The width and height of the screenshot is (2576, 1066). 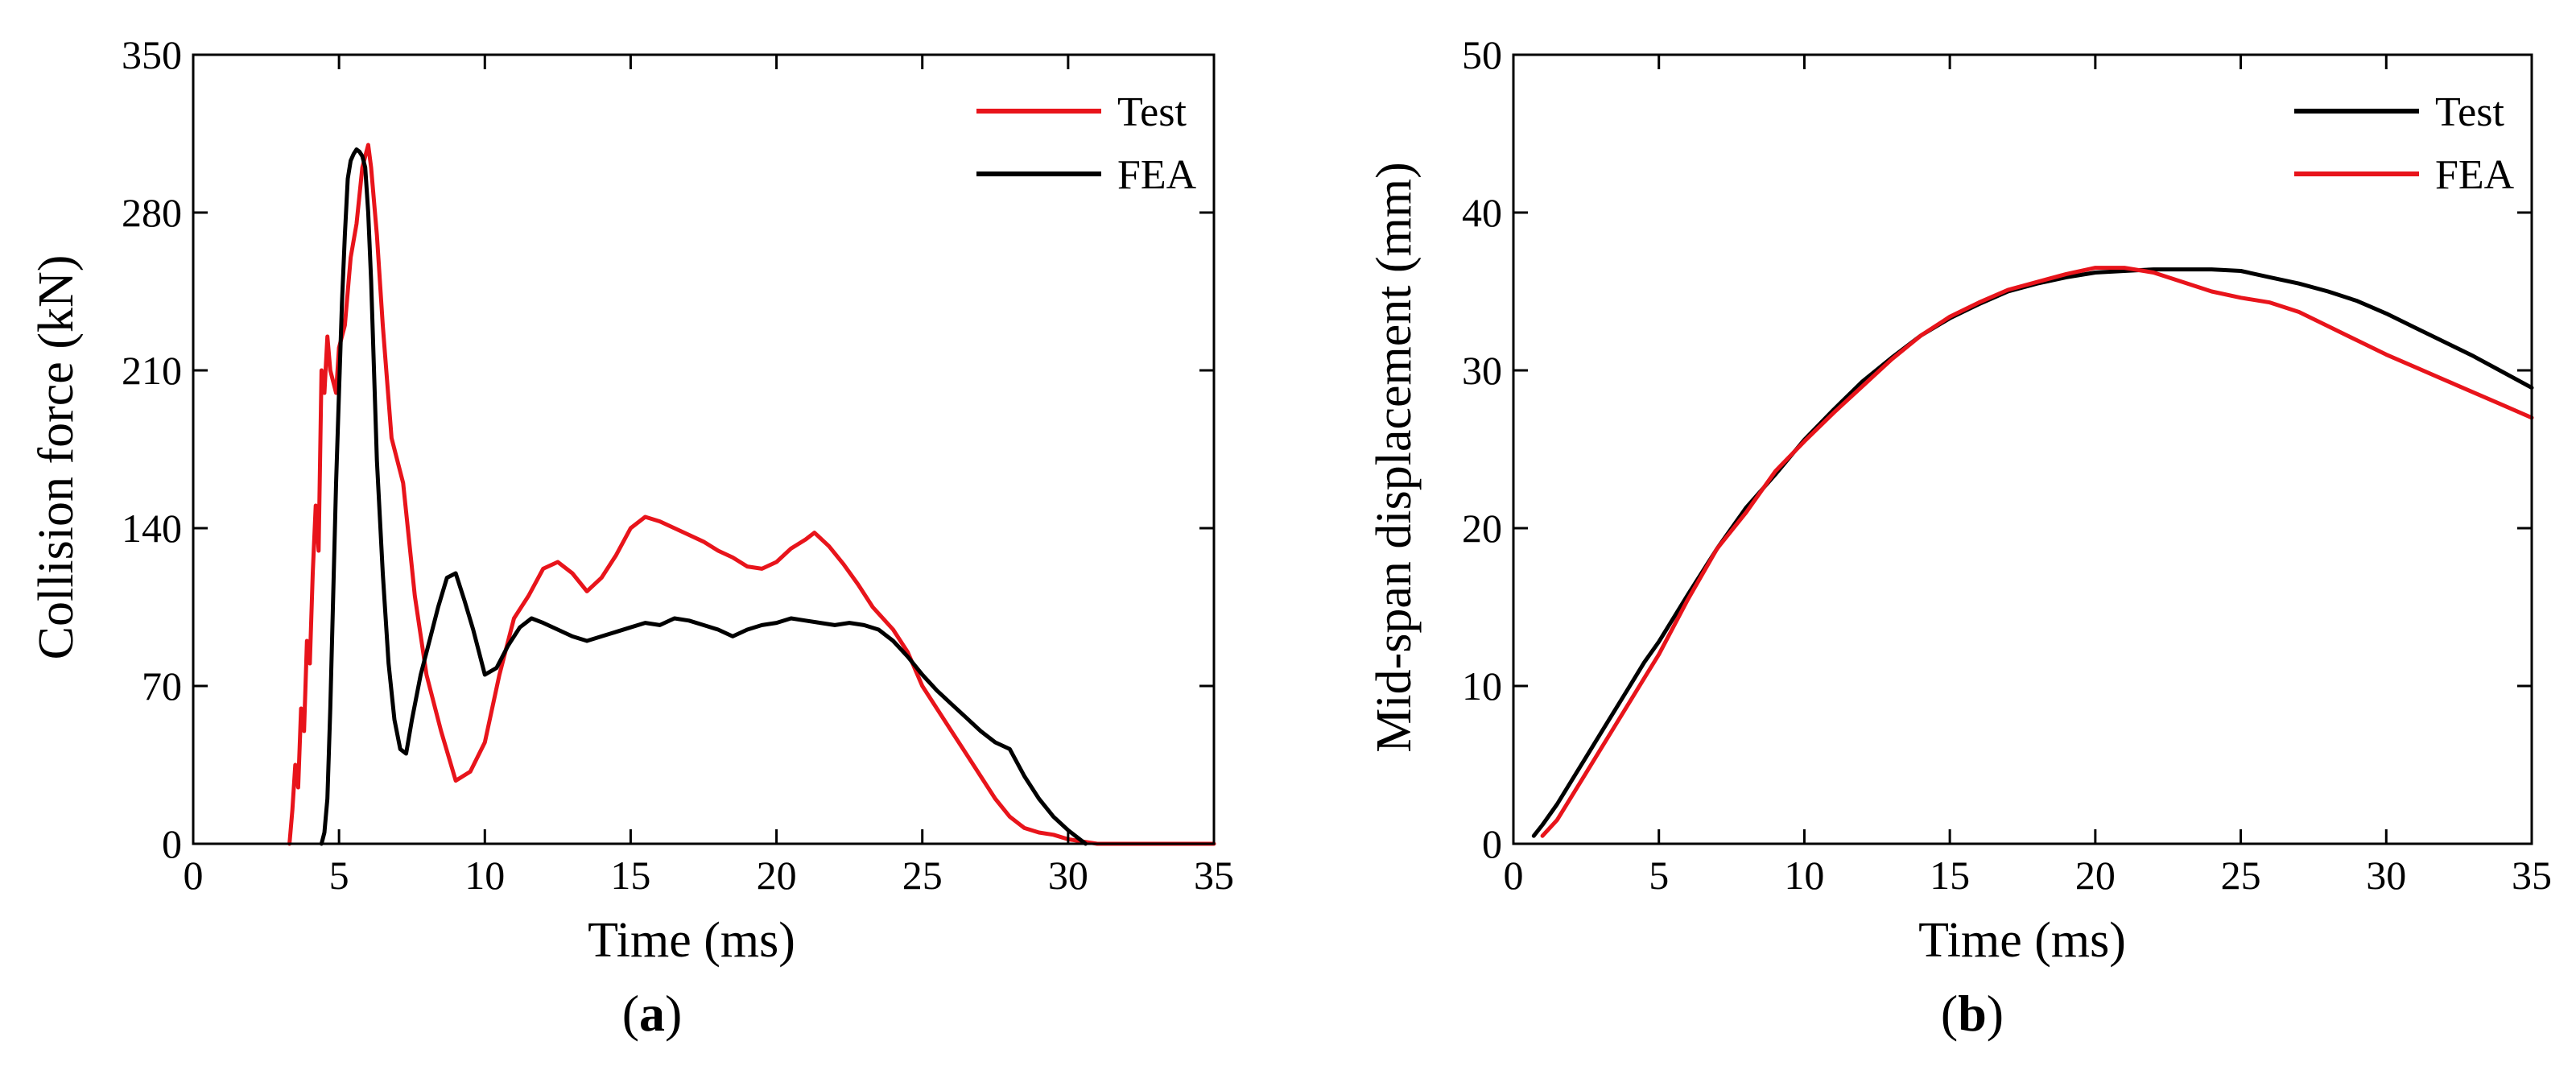 I want to click on chart-a-xtick-label: 0, so click(x=194, y=875).